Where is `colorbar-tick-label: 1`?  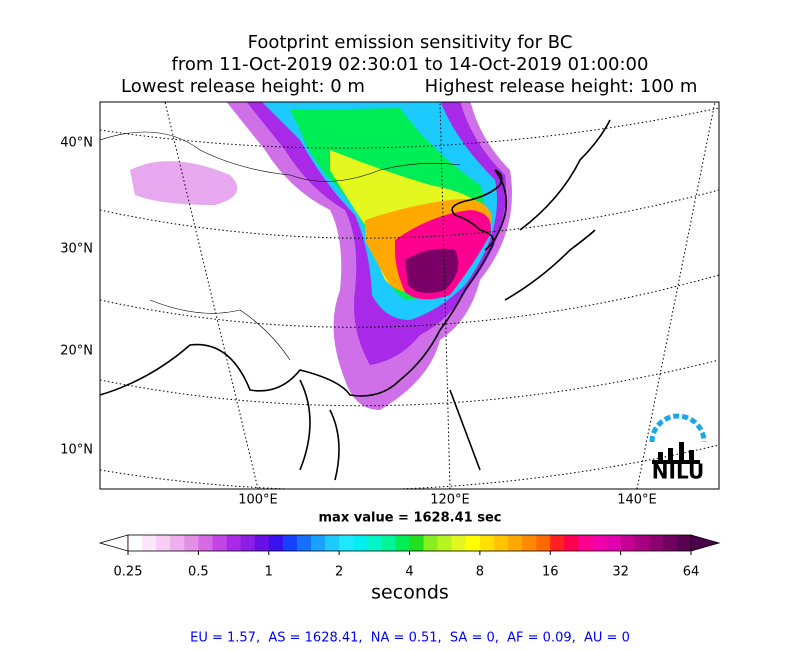
colorbar-tick-label: 1 is located at coordinates (269, 572).